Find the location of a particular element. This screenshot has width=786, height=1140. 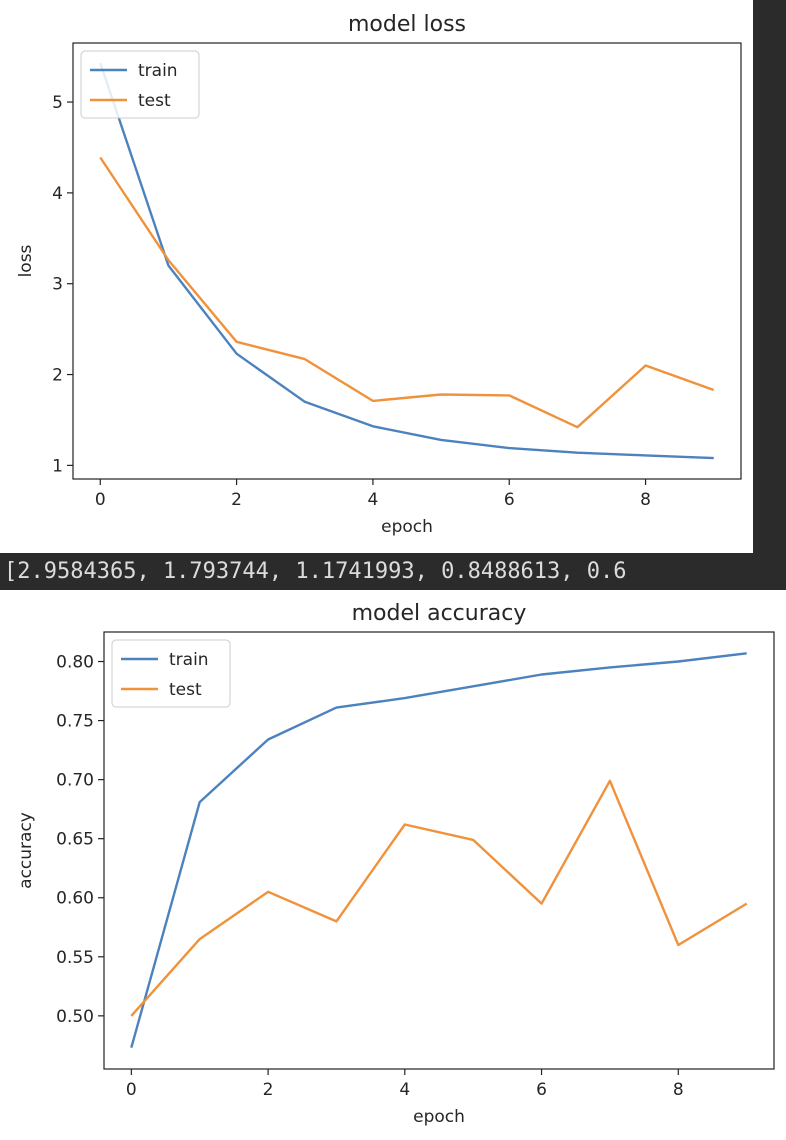

y-tick-label: 0.75 is located at coordinates (75, 722).